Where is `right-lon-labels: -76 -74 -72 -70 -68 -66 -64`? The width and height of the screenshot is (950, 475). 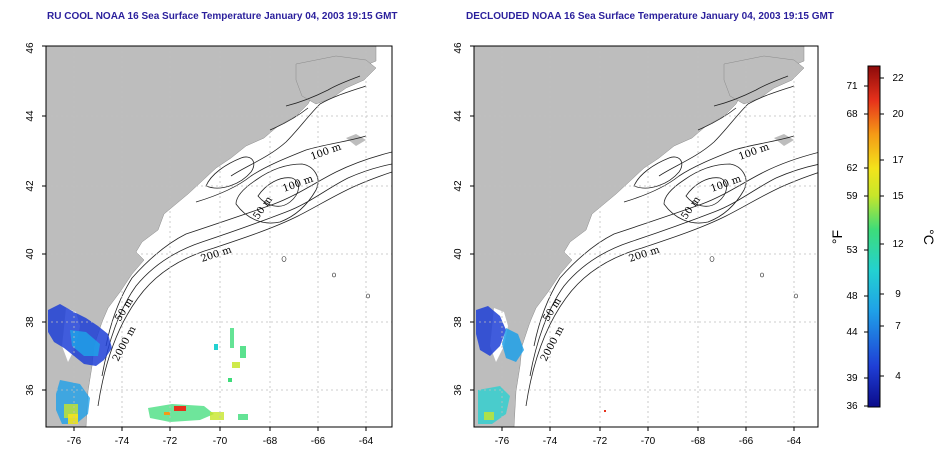 right-lon-labels: -76 -74 -72 -70 -68 -66 -64 is located at coordinates (648, 441).